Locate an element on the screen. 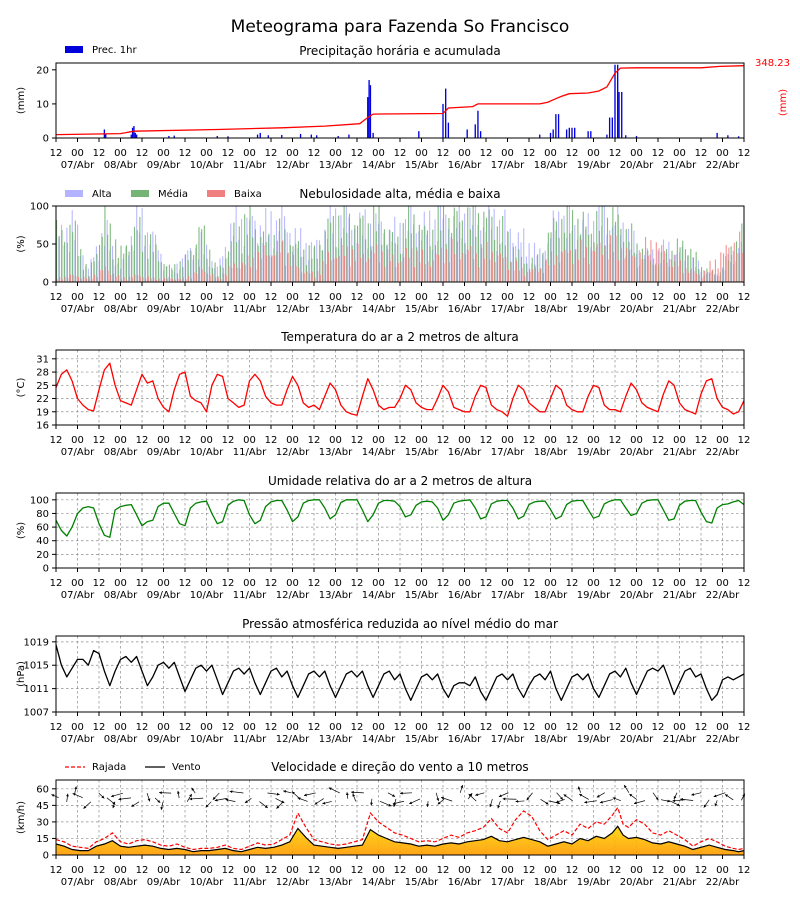 The image size is (800, 900). pressure-day-label: 09/Abr is located at coordinates (164, 739).